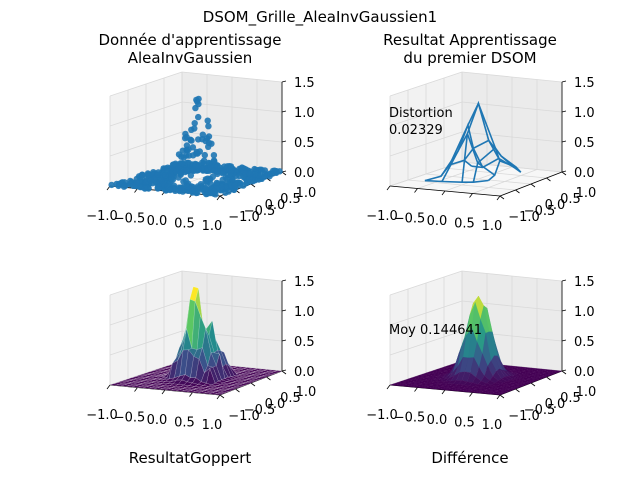 Image resolution: width=640 pixels, height=480 pixels. Describe the element at coordinates (470, 40) in the screenshot. I see `subplot-title: Resultat Apprentissage` at that location.